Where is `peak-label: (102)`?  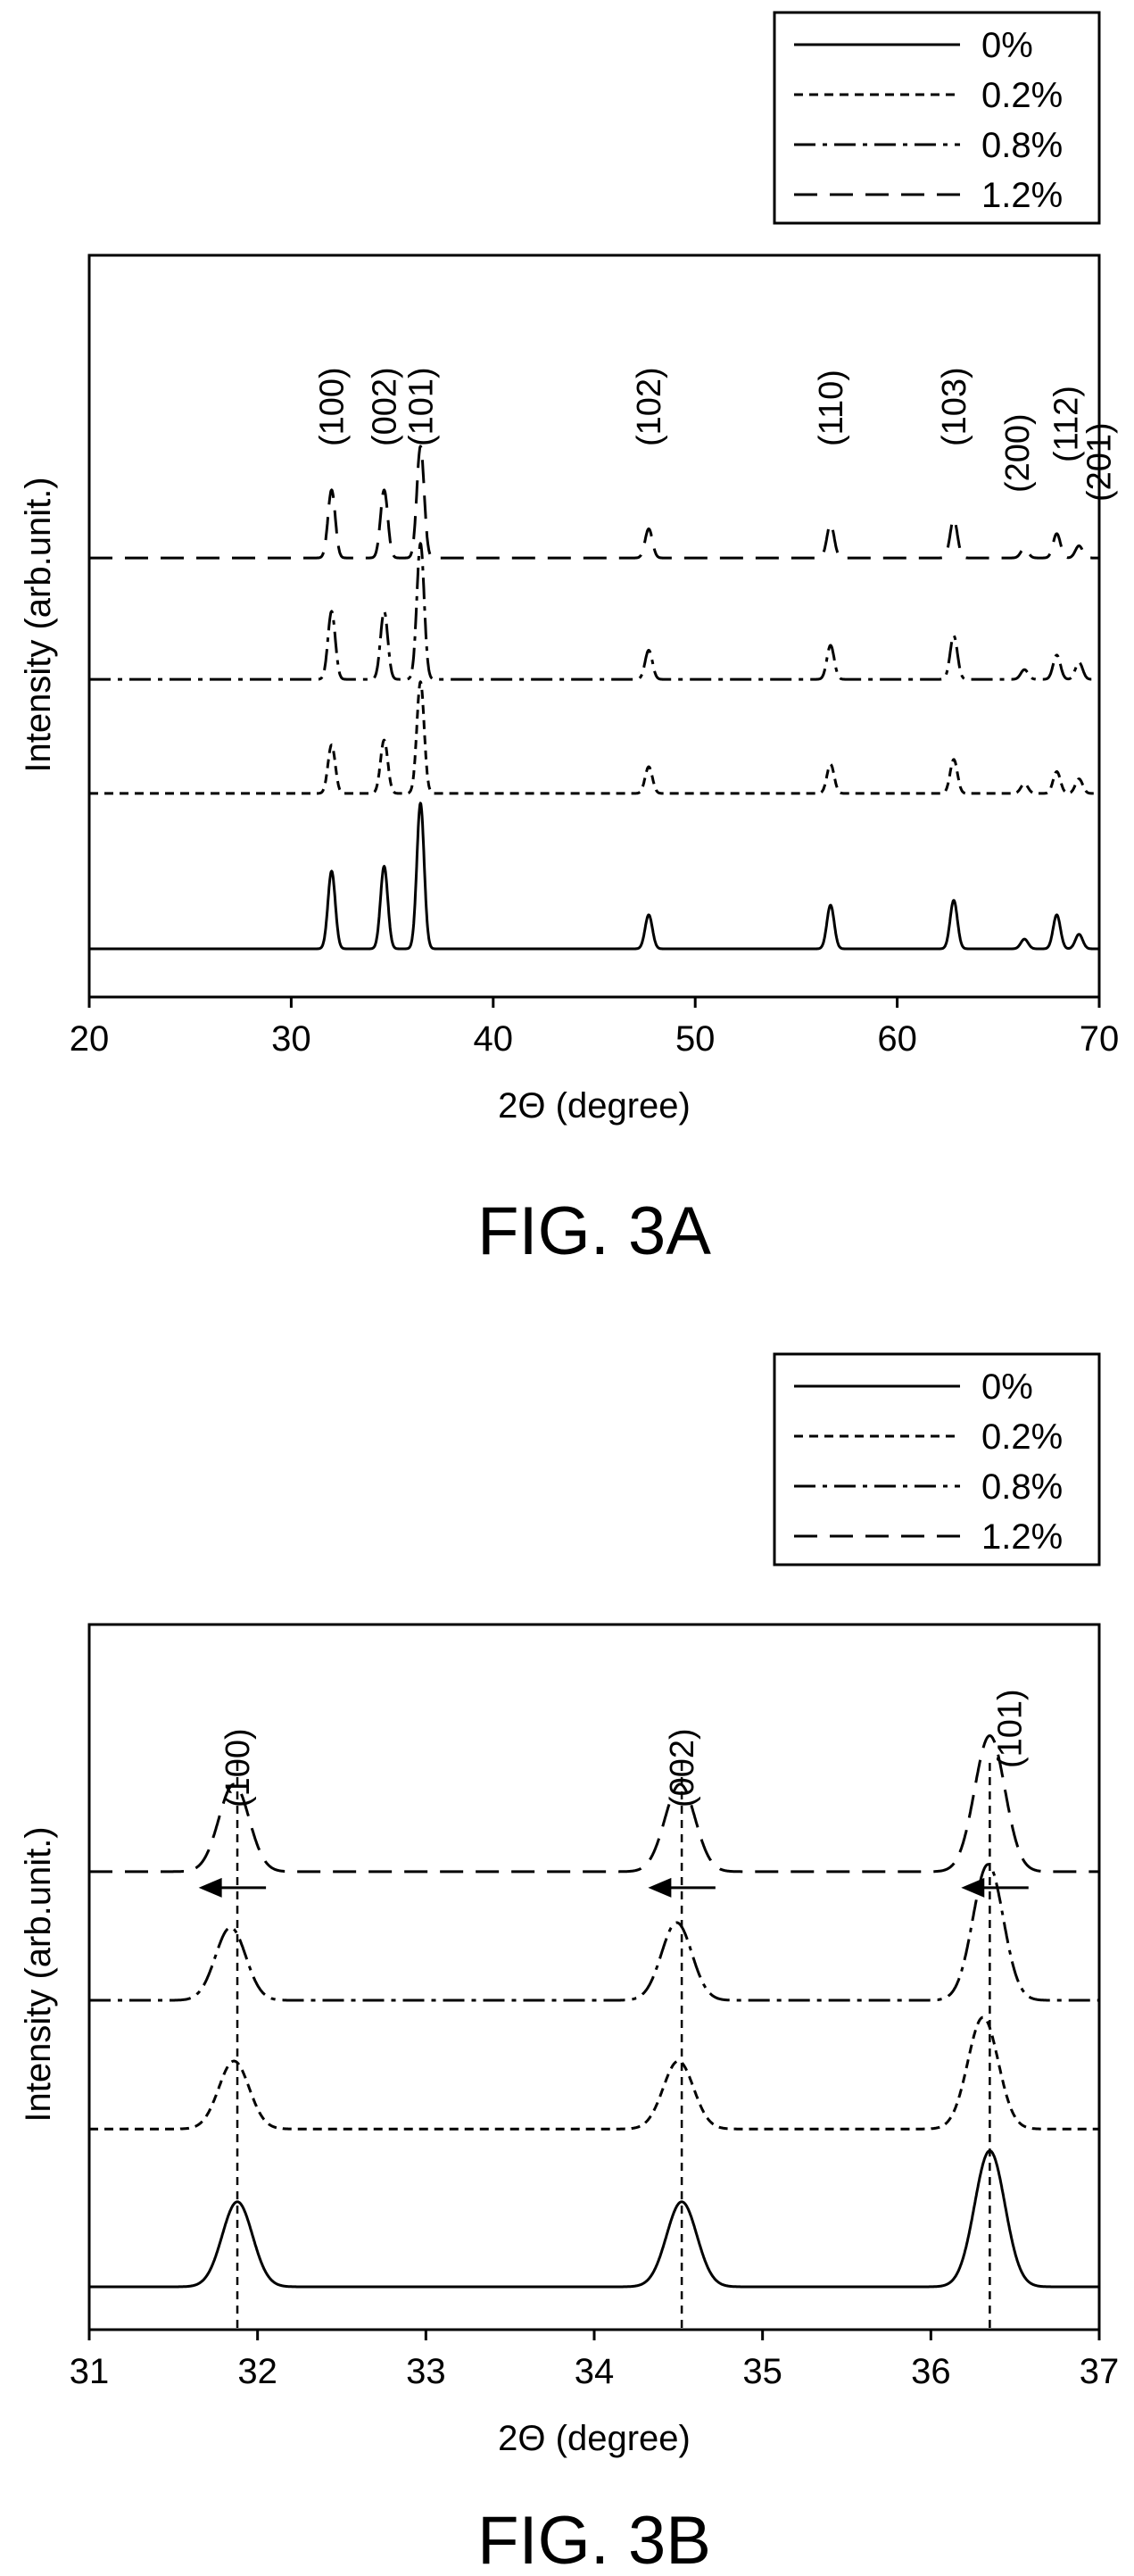
peak-label: (102) is located at coordinates (649, 406).